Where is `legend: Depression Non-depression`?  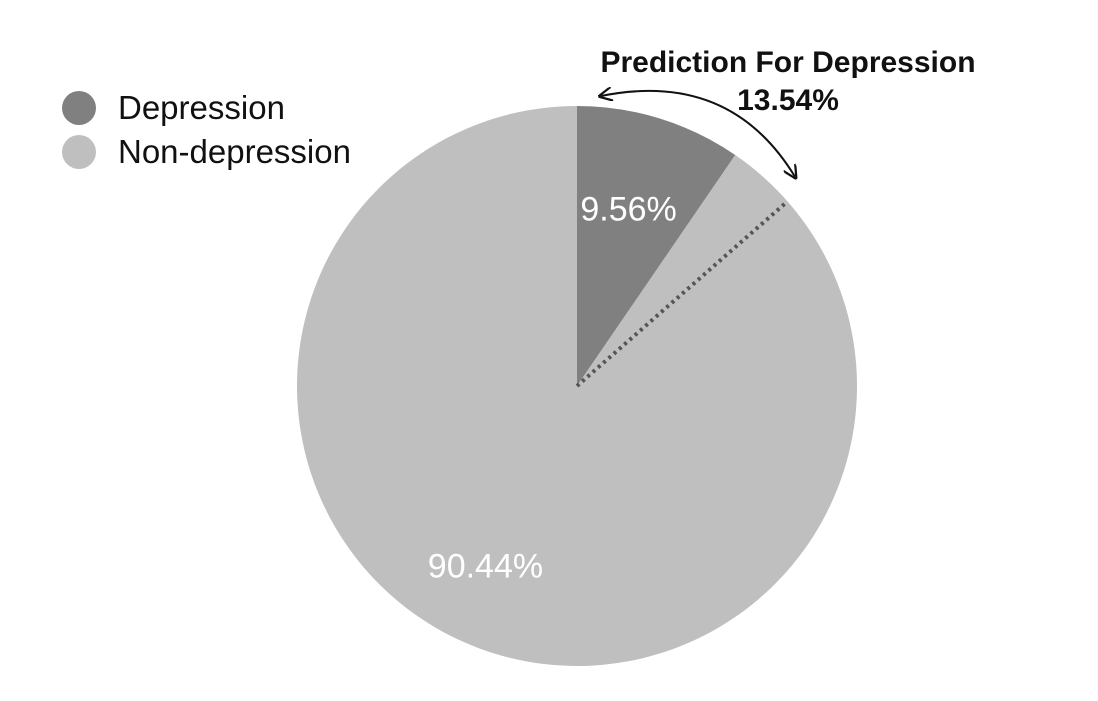 legend: Depression Non-depression is located at coordinates (206, 130).